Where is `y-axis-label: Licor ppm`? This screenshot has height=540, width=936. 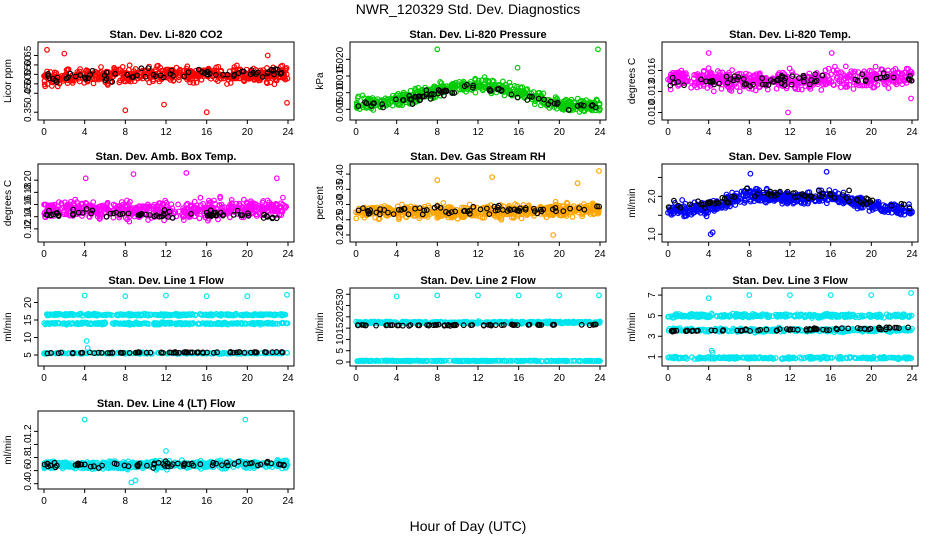 y-axis-label: Licor ppm is located at coordinates (8, 81).